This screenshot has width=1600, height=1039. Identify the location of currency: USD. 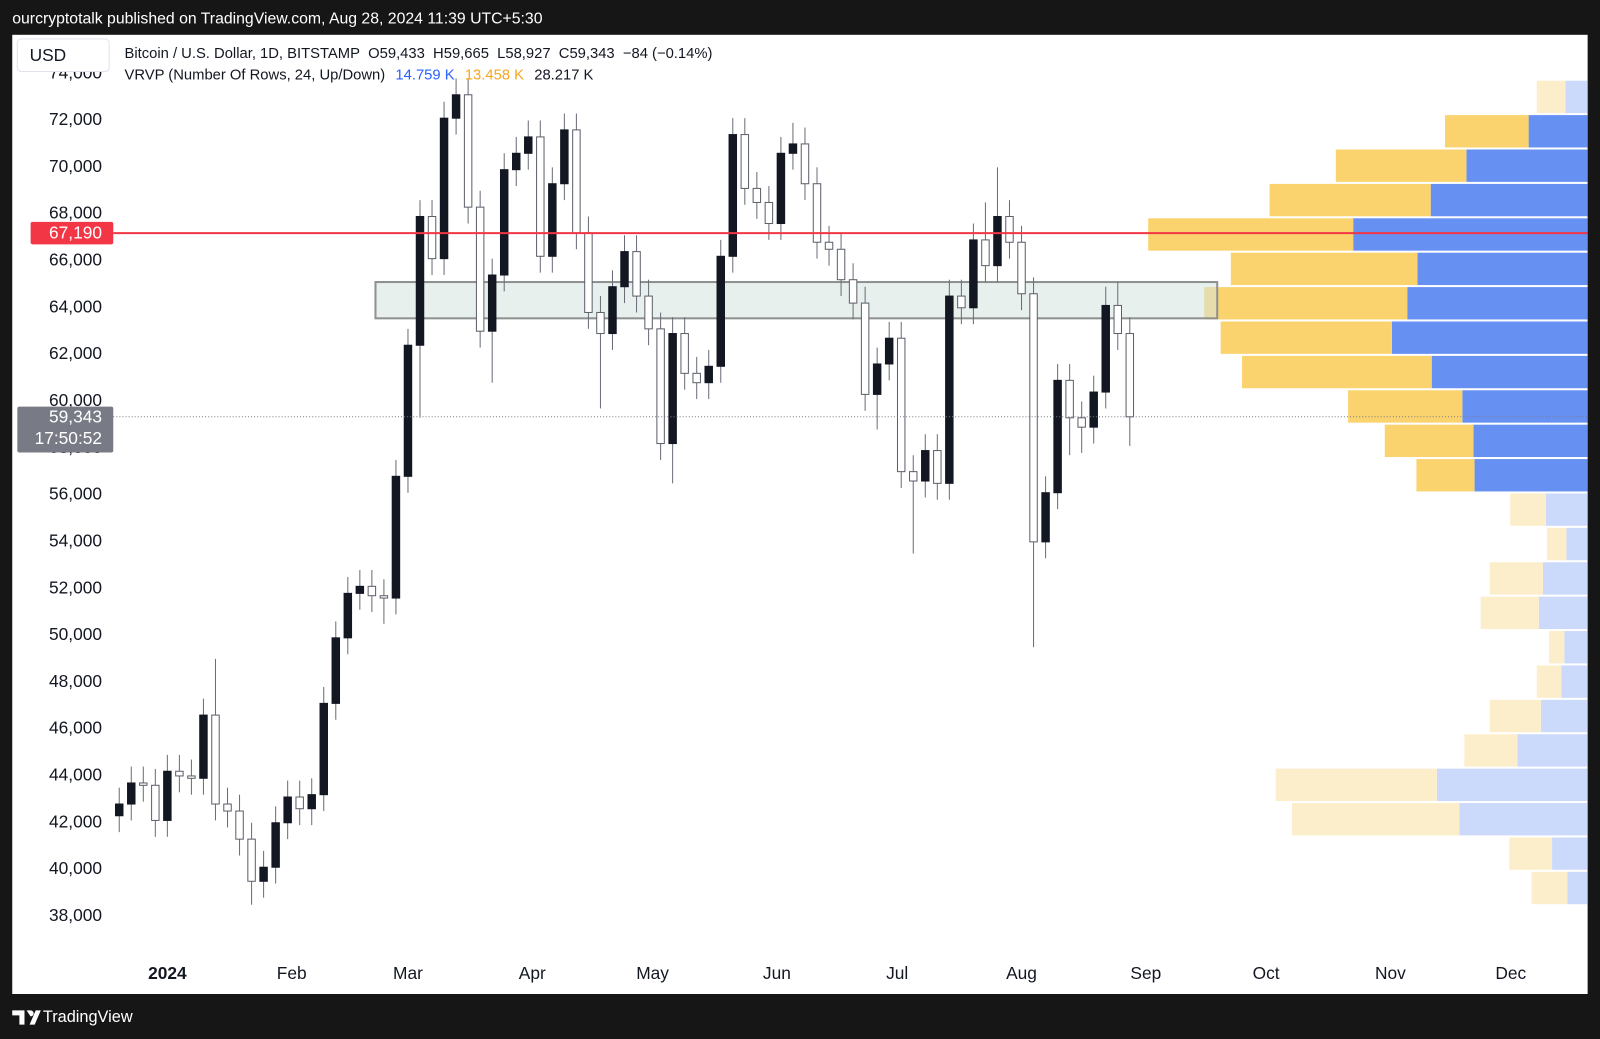
(48, 55).